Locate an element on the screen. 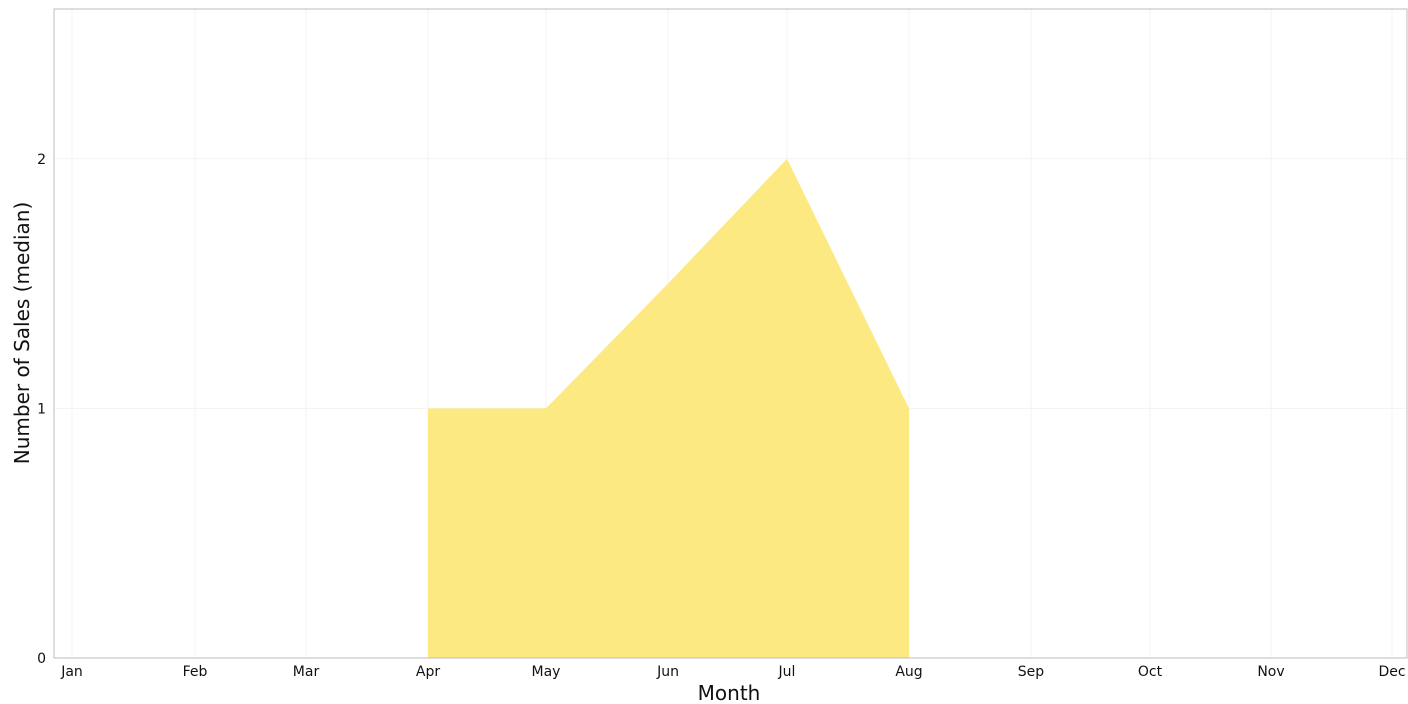  x-tick-label-nov: Nov is located at coordinates (1270, 672).